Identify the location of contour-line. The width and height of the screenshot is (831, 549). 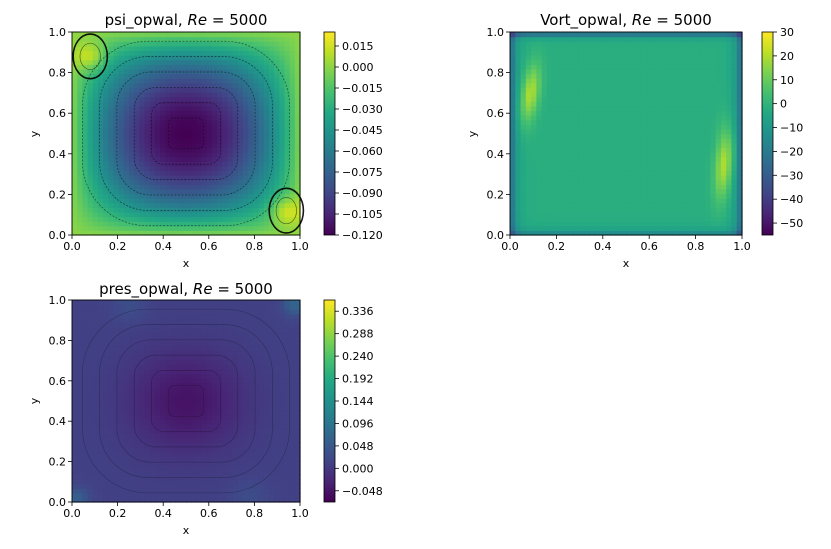
(186, 133).